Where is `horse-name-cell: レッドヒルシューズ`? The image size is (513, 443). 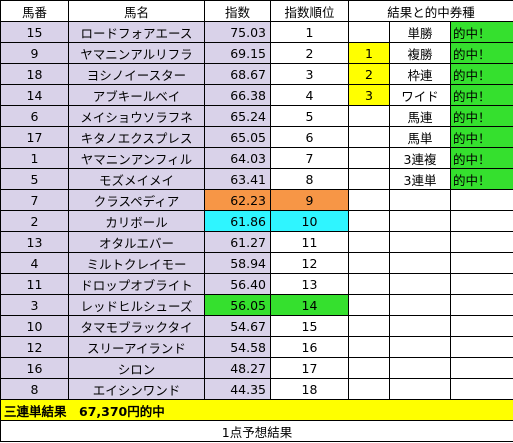
horse-name-cell: レッドヒルシューズ is located at coordinates (136, 305).